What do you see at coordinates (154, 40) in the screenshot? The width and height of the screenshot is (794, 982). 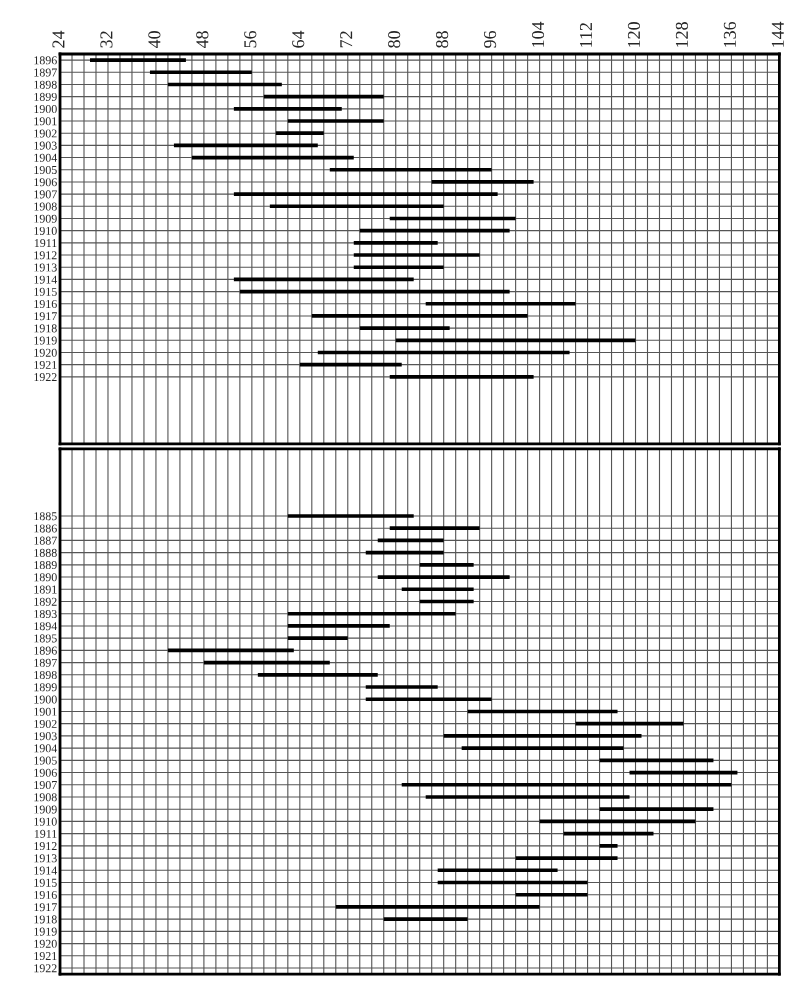 I see `x-tick-label: 40` at bounding box center [154, 40].